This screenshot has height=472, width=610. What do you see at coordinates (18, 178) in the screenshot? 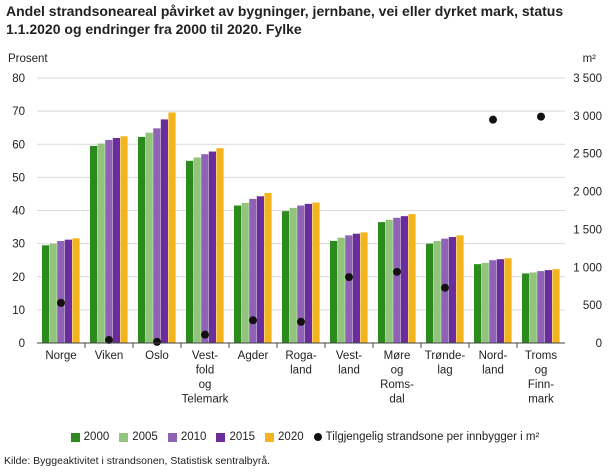
I see `y-tick-label: 50` at bounding box center [18, 178].